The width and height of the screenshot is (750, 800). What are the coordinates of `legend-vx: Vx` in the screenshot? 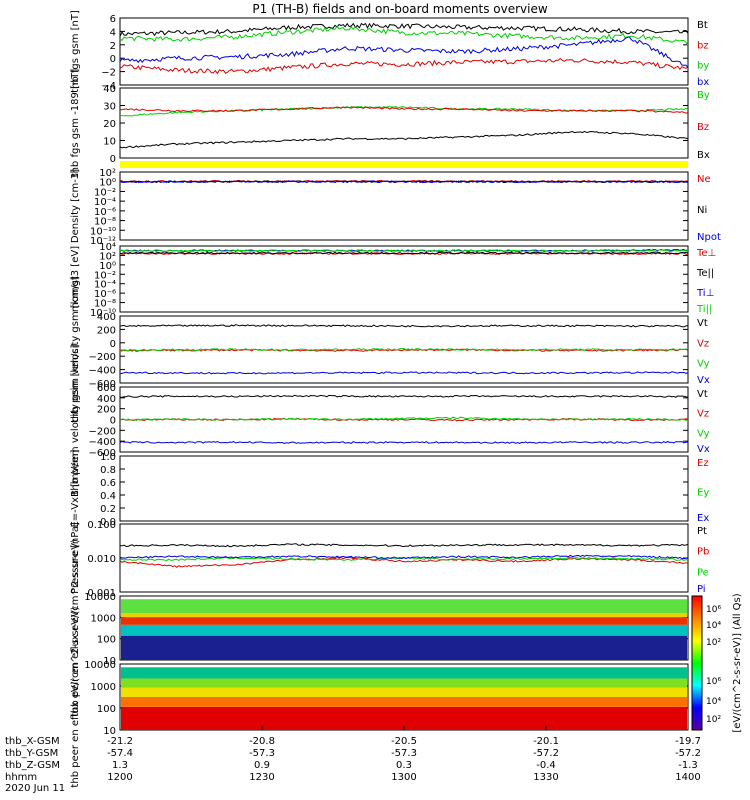 It's located at (703, 449).